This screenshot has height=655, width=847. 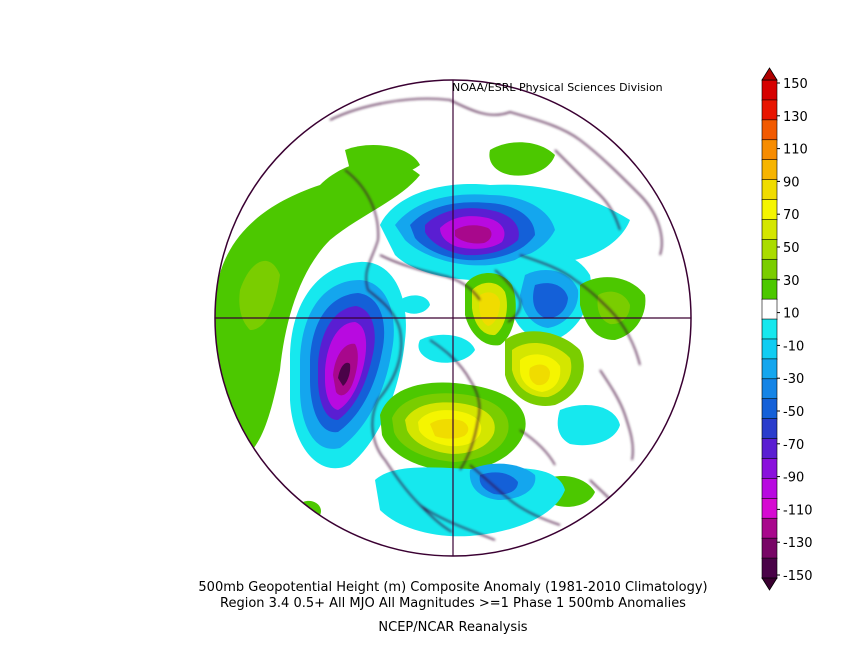 I want to click on colorbar-label: 150, so click(x=795, y=84).